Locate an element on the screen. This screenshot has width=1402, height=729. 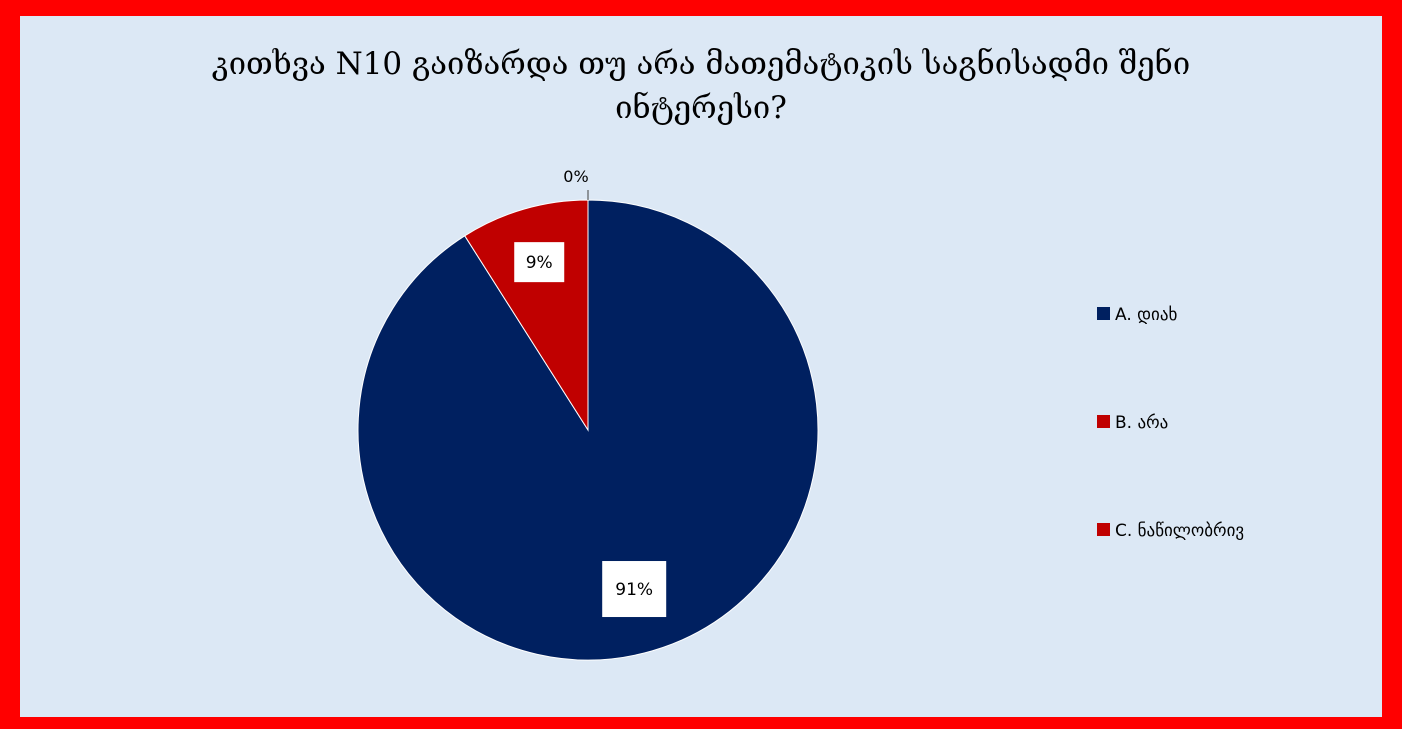
legend-label-1: B. არა is located at coordinates (1141, 423).